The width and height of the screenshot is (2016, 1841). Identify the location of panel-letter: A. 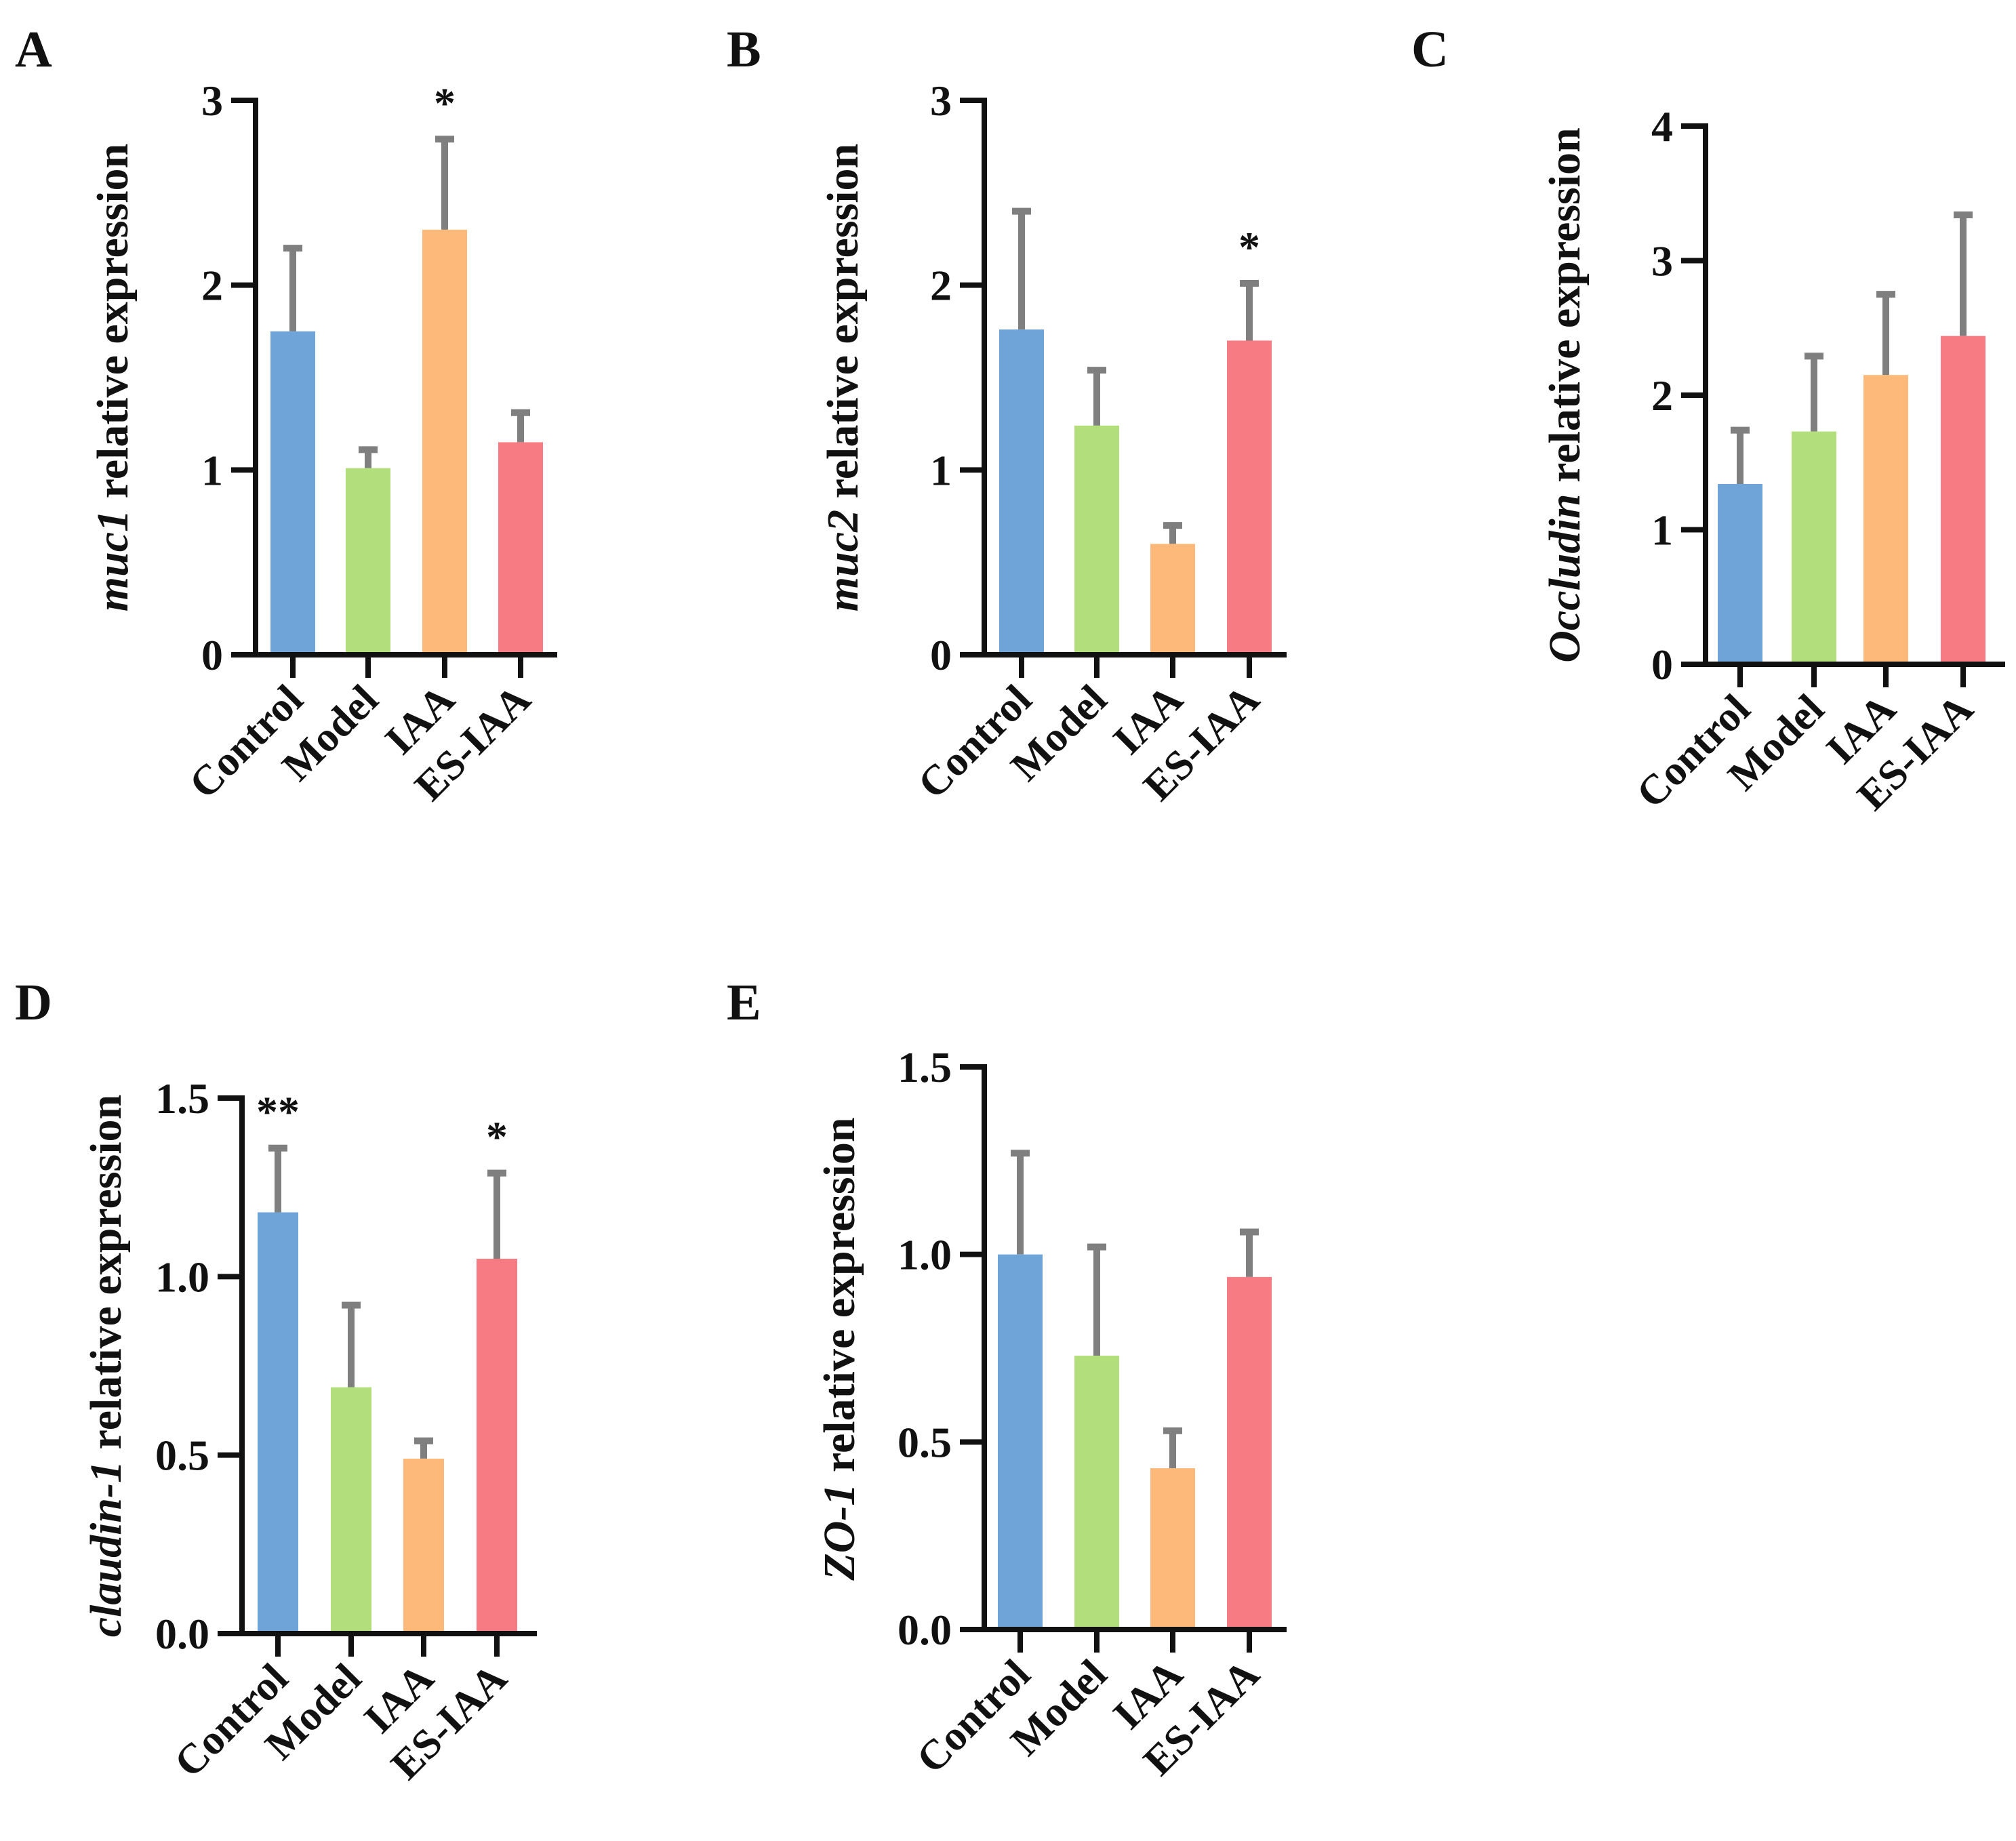
(33, 49).